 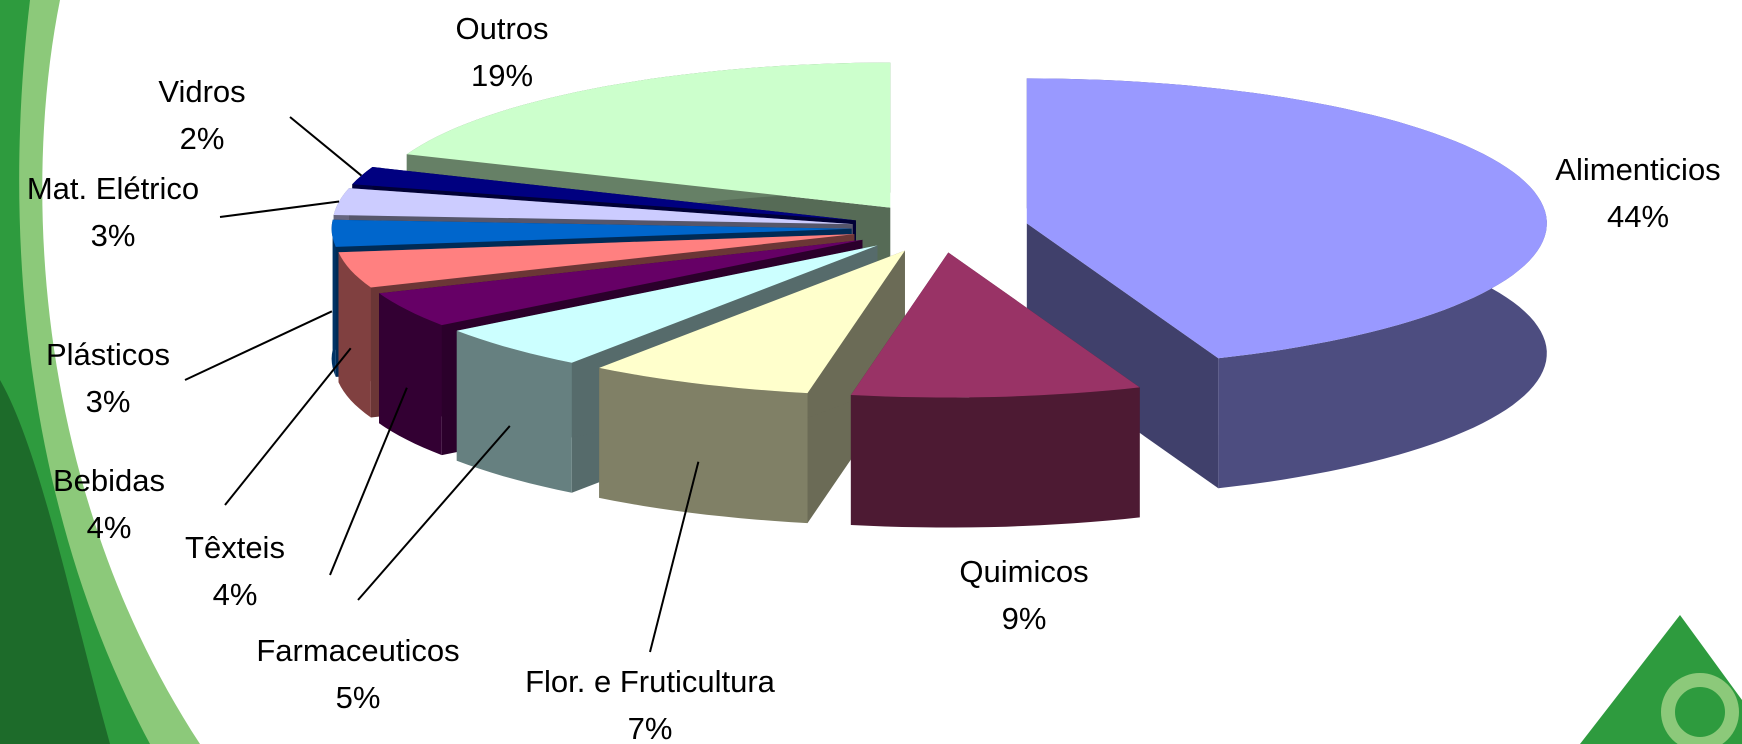 I want to click on category-label: Flor. e Fruticultura, so click(x=650, y=681).